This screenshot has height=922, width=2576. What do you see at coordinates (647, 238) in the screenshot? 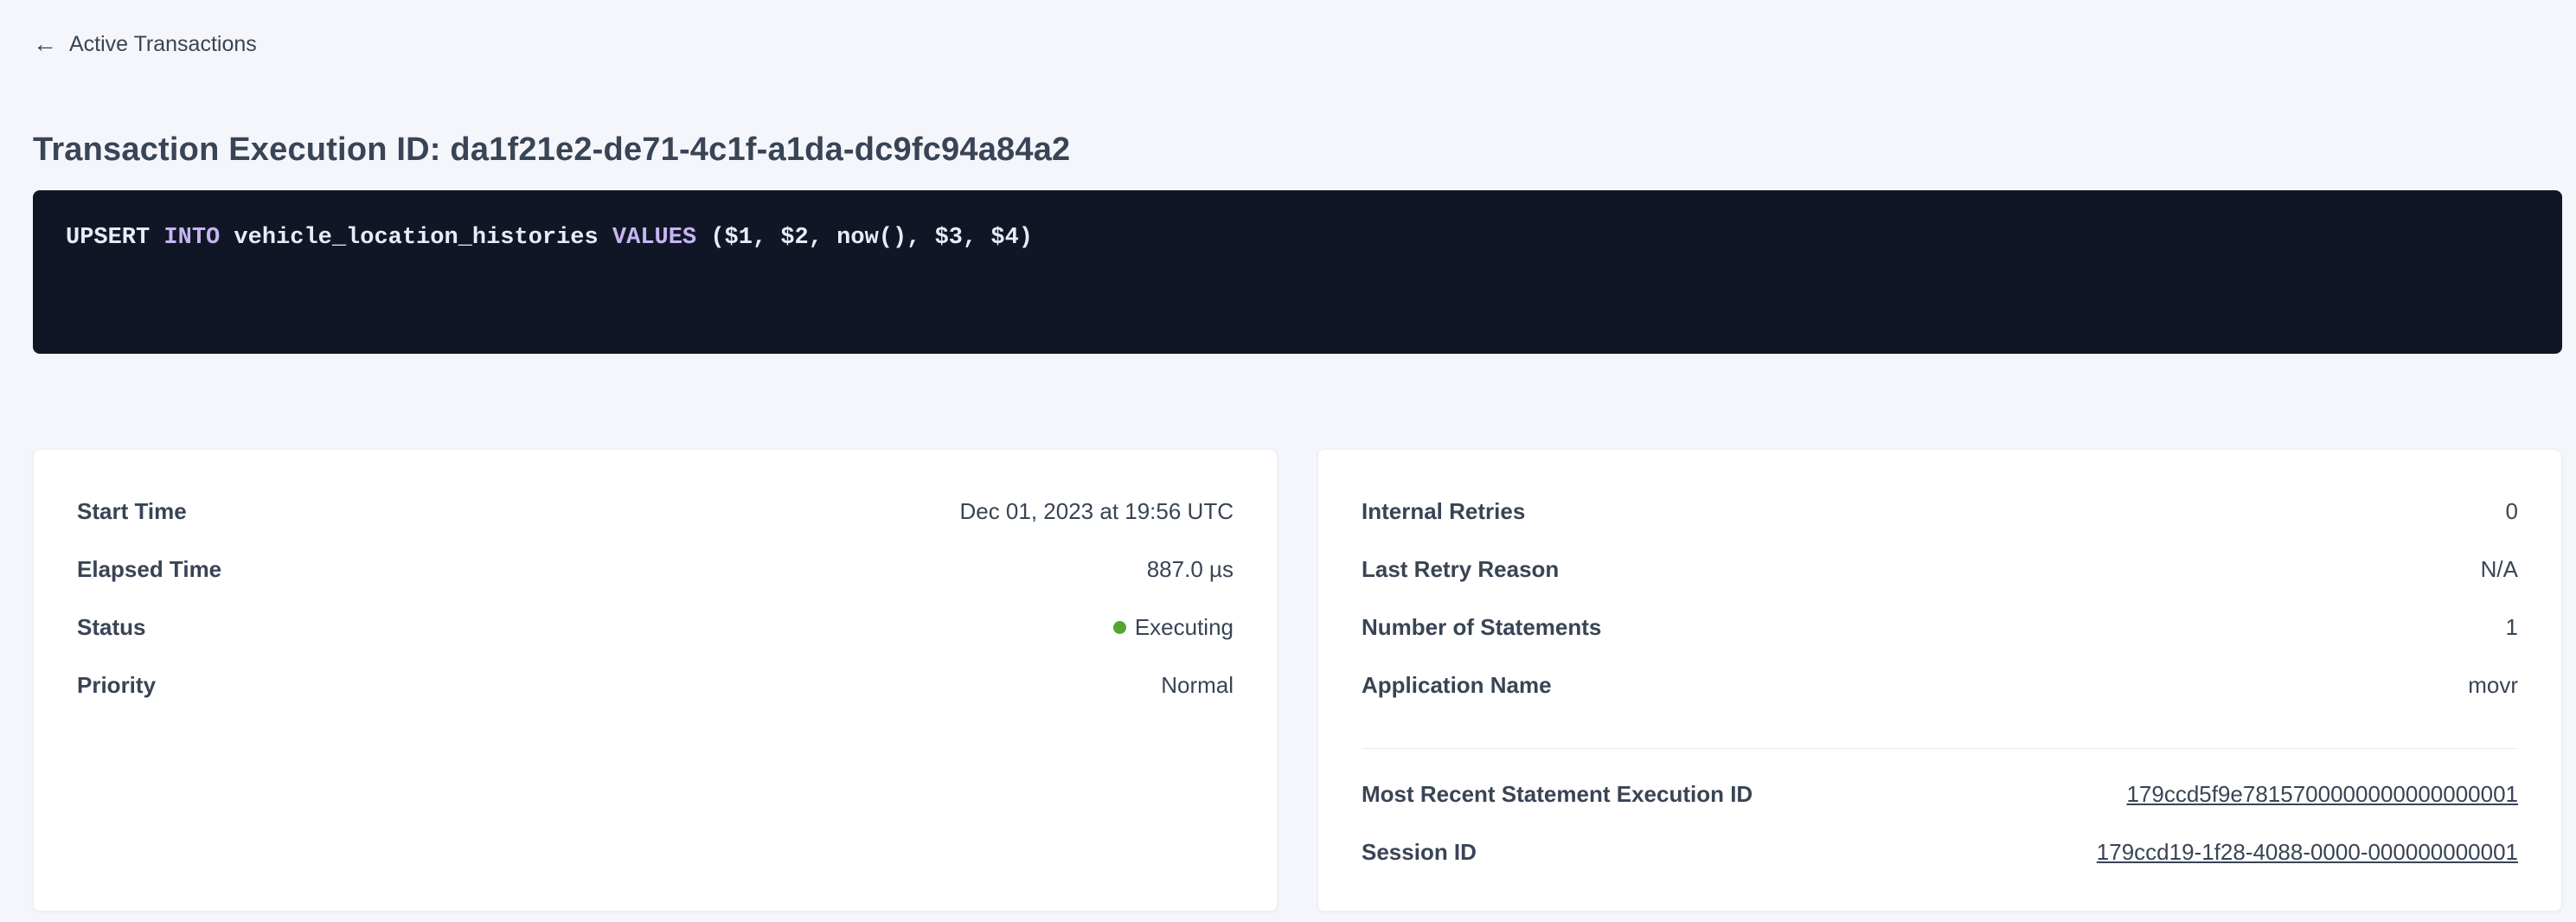
I see `sql-keyword-token: VALUES` at bounding box center [647, 238].